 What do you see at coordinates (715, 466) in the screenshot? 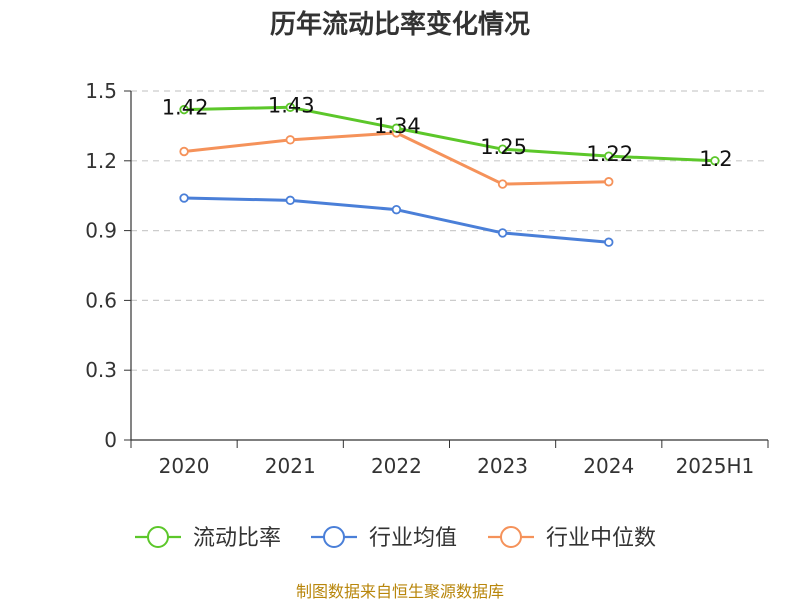
I see `x-tick-label: 2025H1` at bounding box center [715, 466].